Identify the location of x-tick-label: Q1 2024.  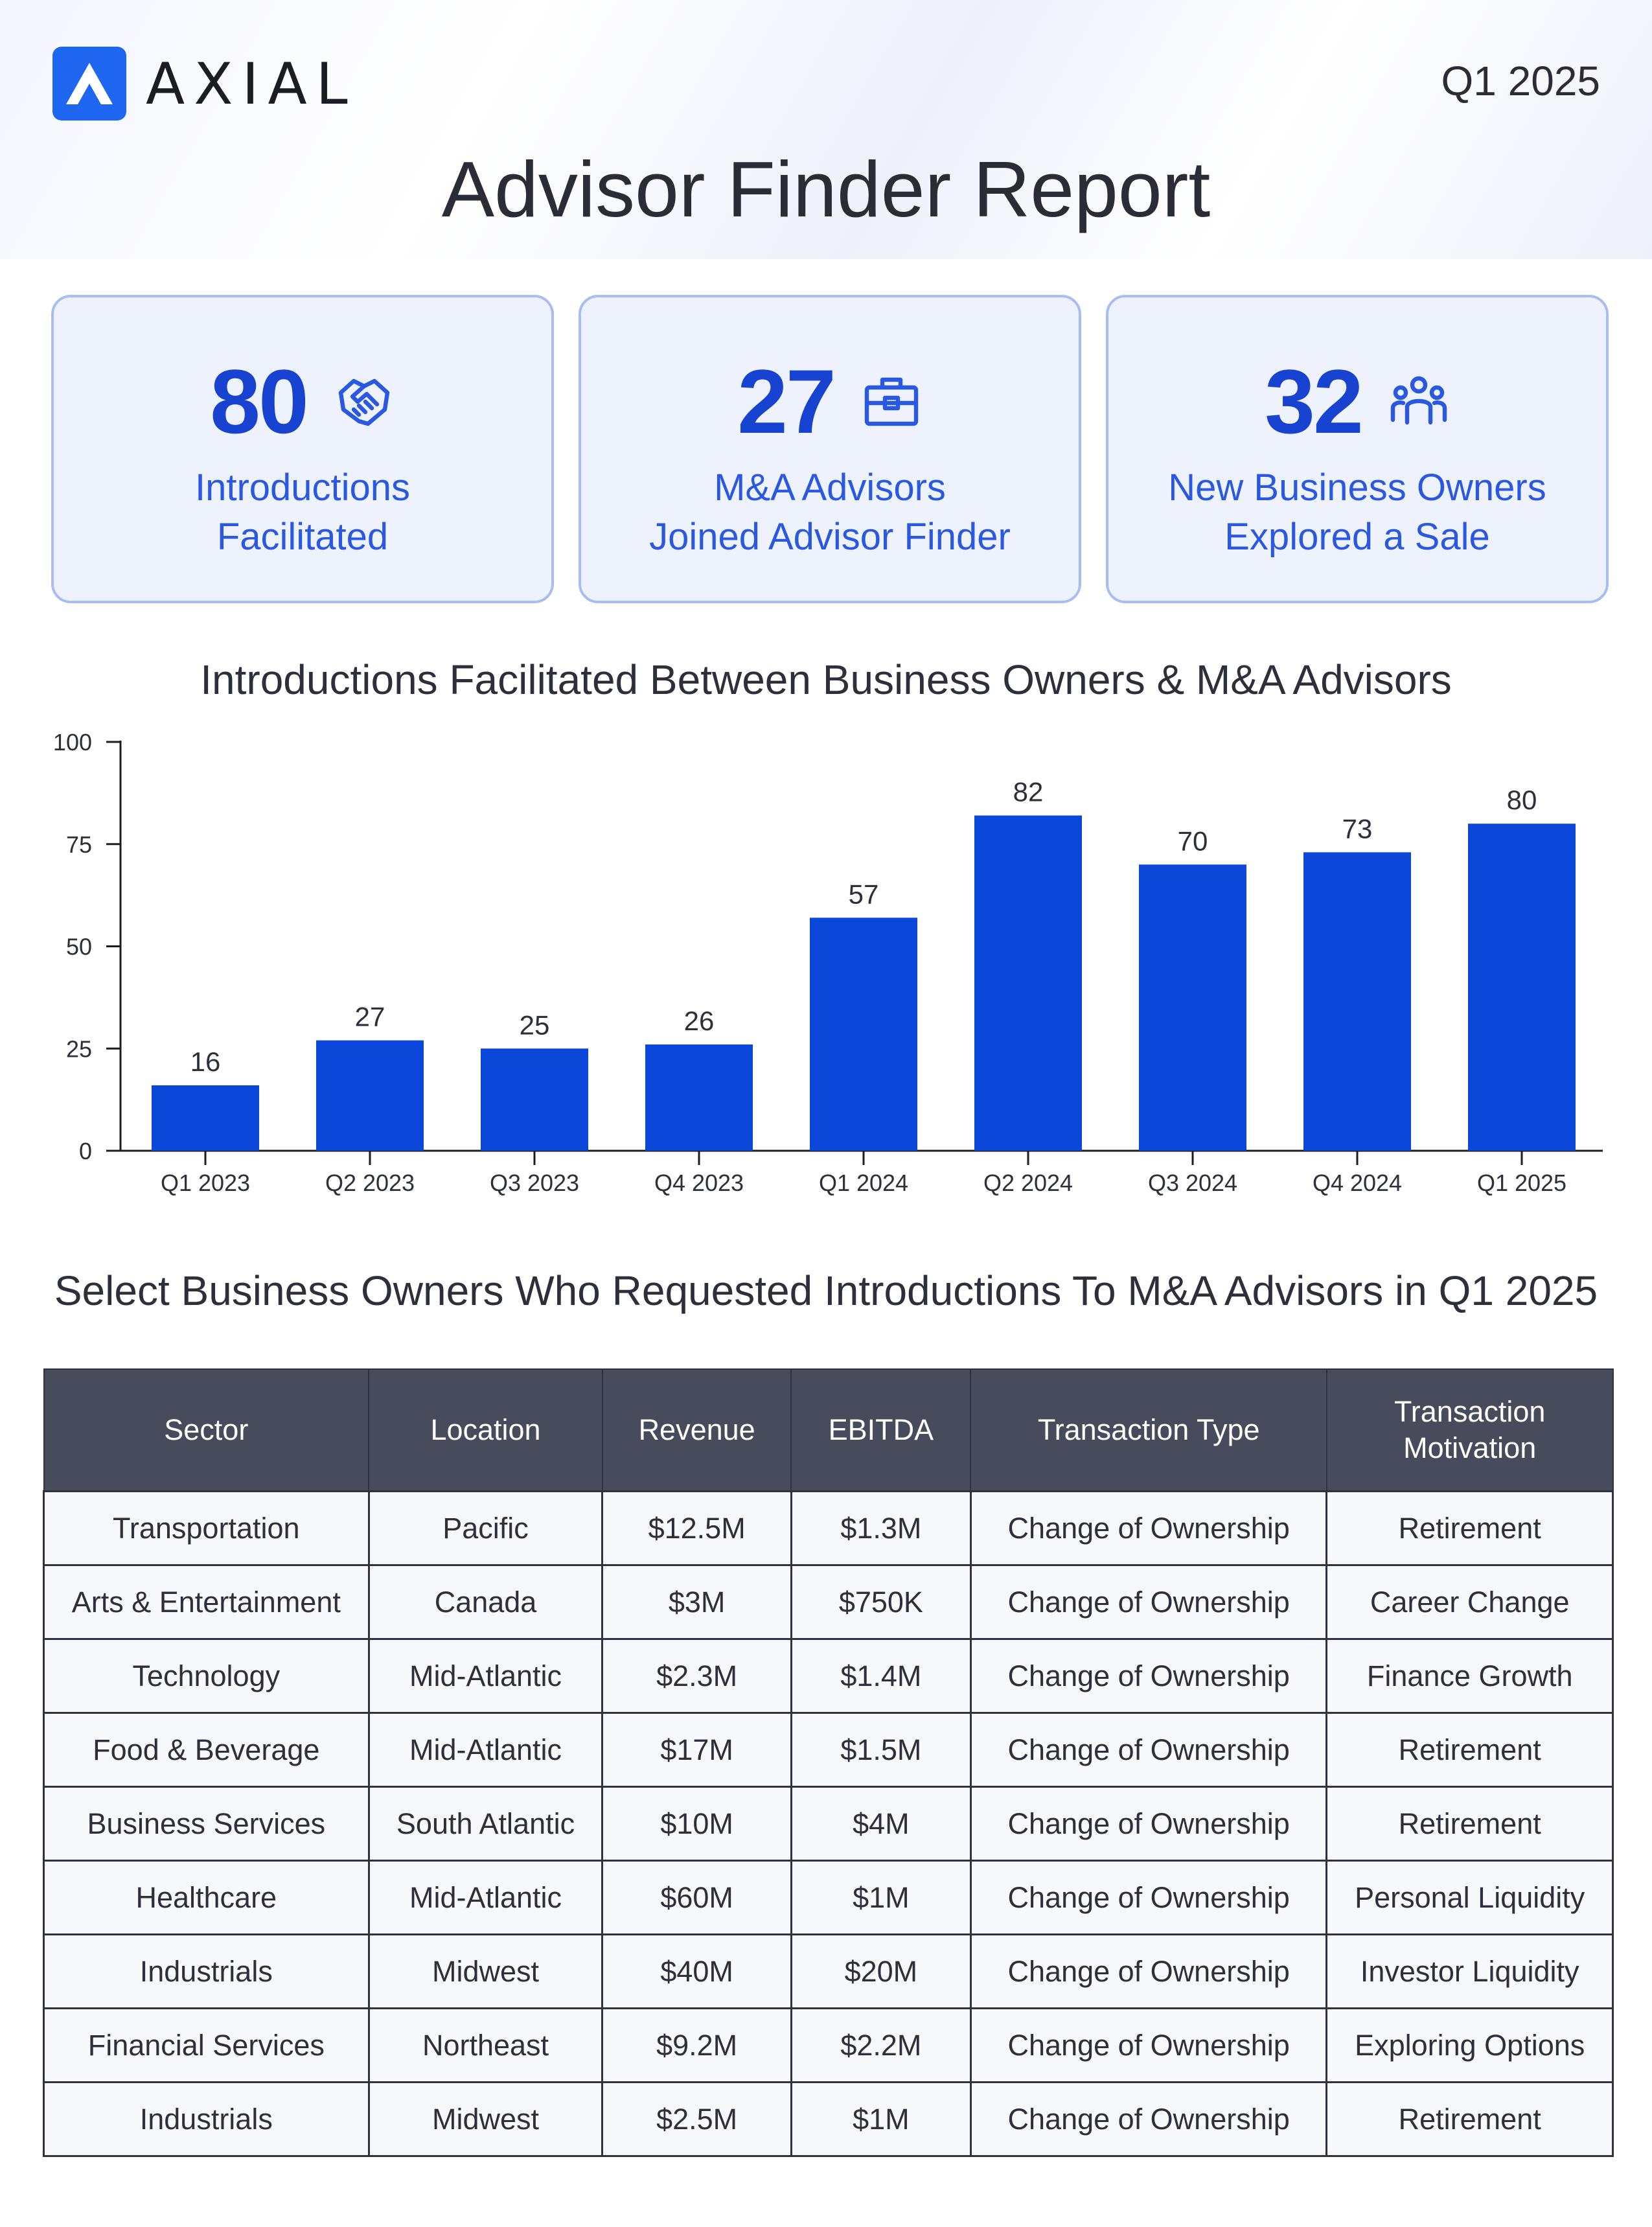
(863, 1183).